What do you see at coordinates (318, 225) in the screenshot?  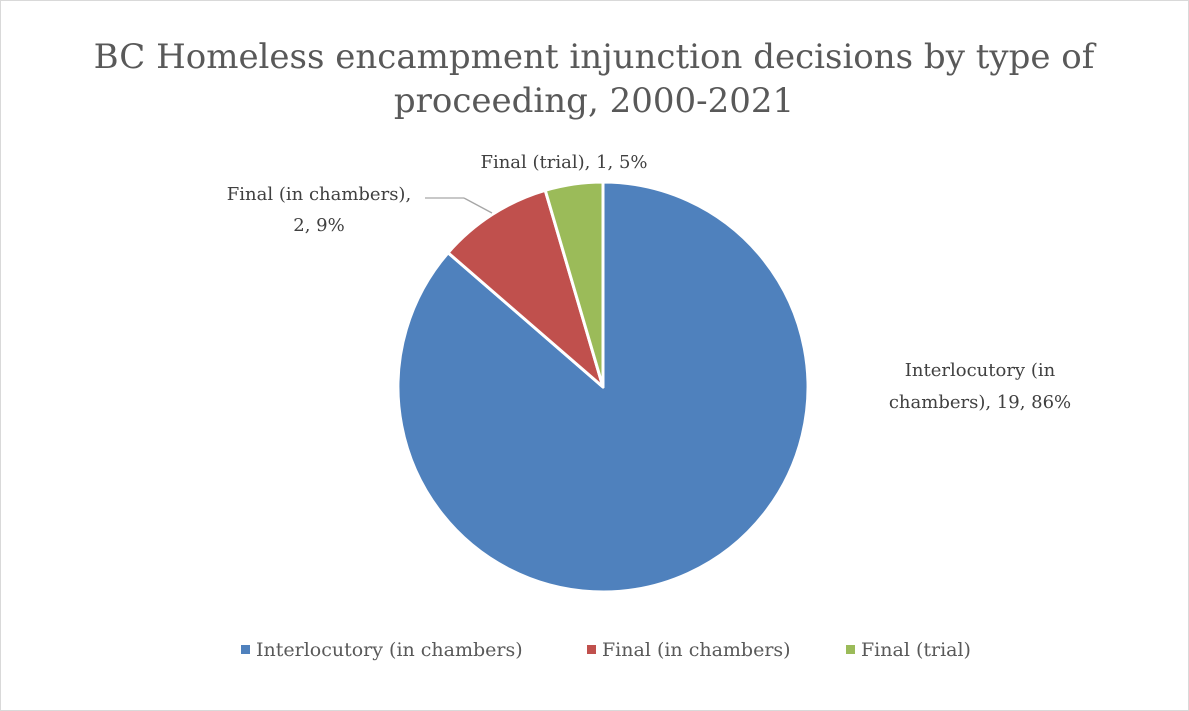 I see `data-label-final-in-chambers-line-2: 2, 9%` at bounding box center [318, 225].